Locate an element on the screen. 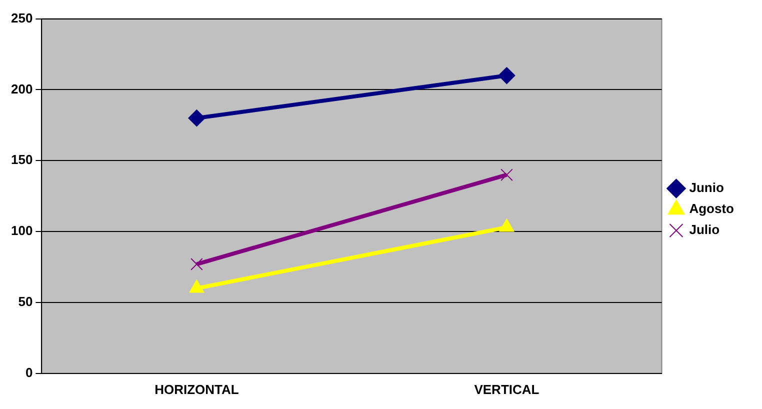  y-tick-label: 50 is located at coordinates (25, 302).